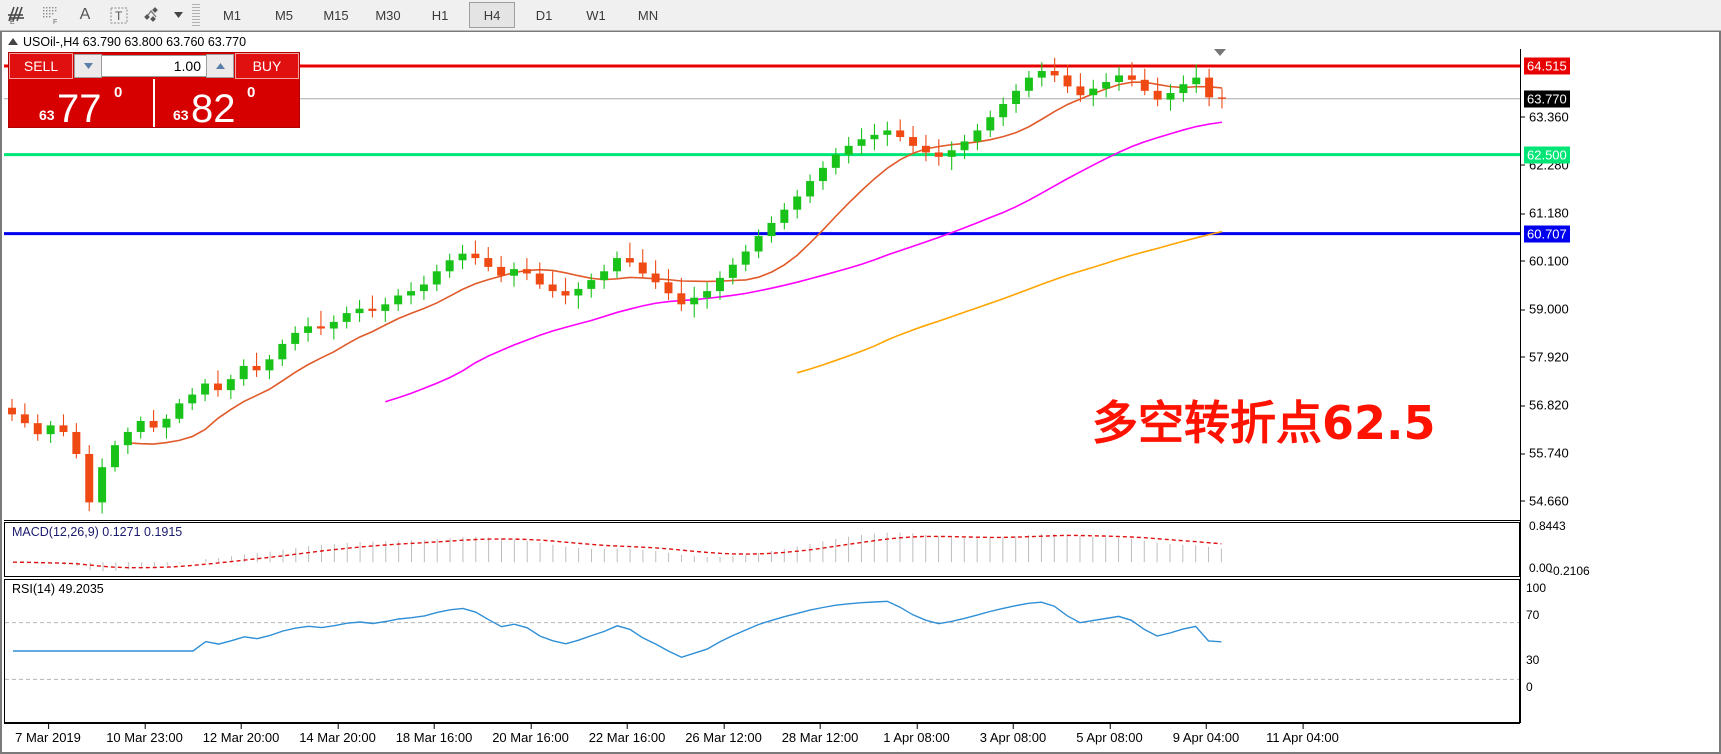 The height and width of the screenshot is (754, 1721). I want to click on crosshair-marker, so click(1220, 52).